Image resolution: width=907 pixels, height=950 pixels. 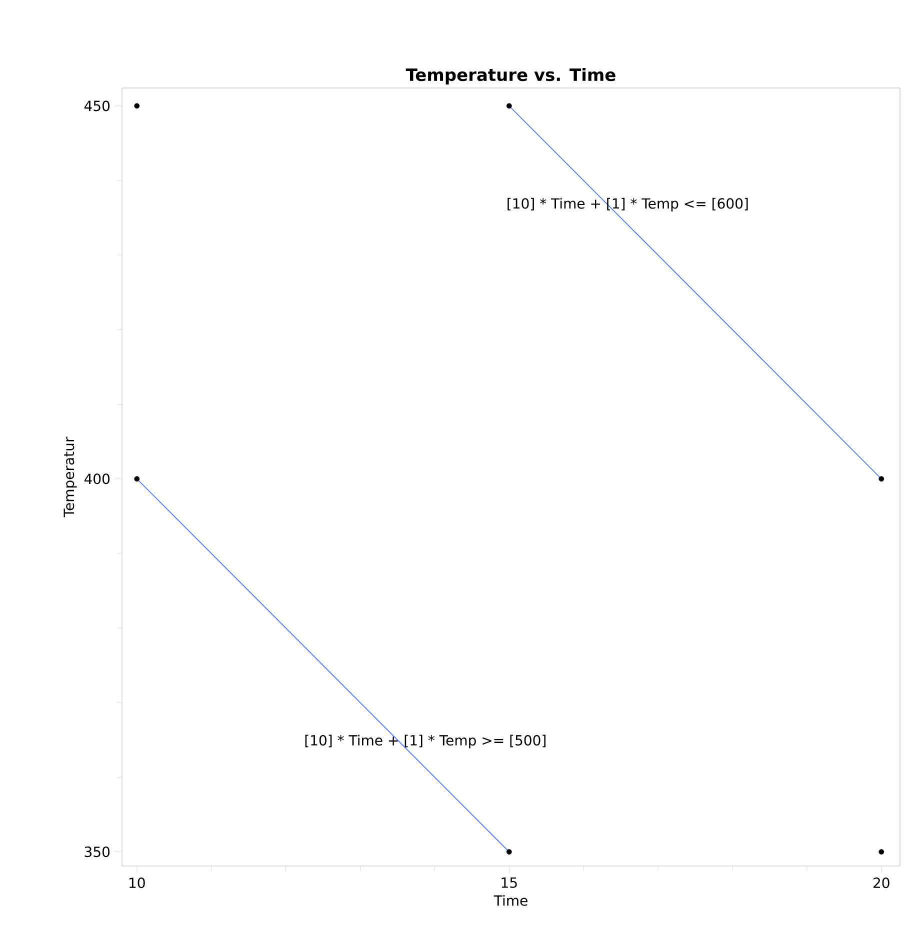 I want to click on y-tick-label: 400, so click(x=97, y=479).